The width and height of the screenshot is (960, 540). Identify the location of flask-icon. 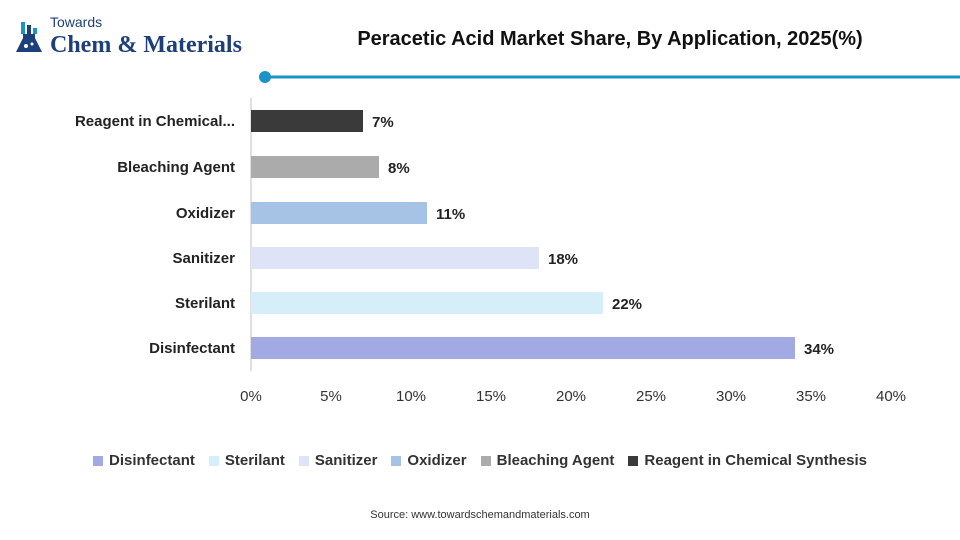
(29, 37).